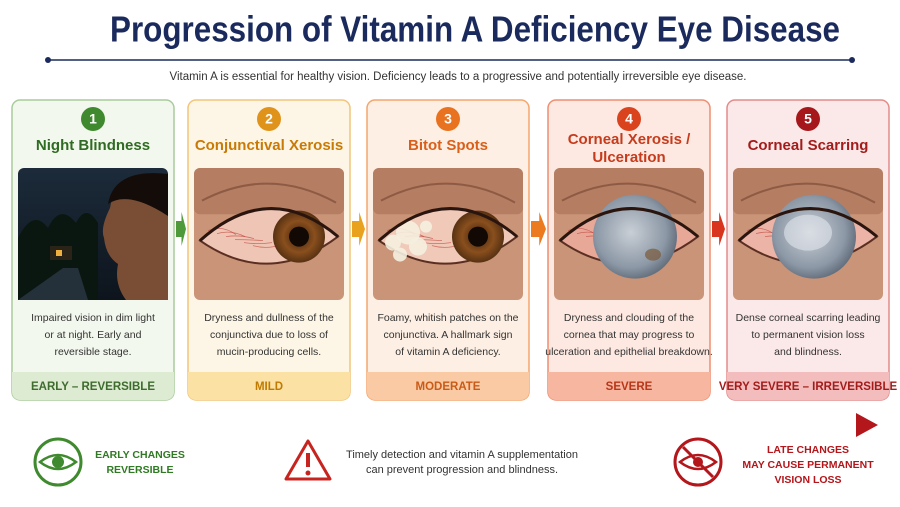 This screenshot has width=900, height=507. I want to click on severity-label: EARLY – REVERSIBLE, so click(93, 387).